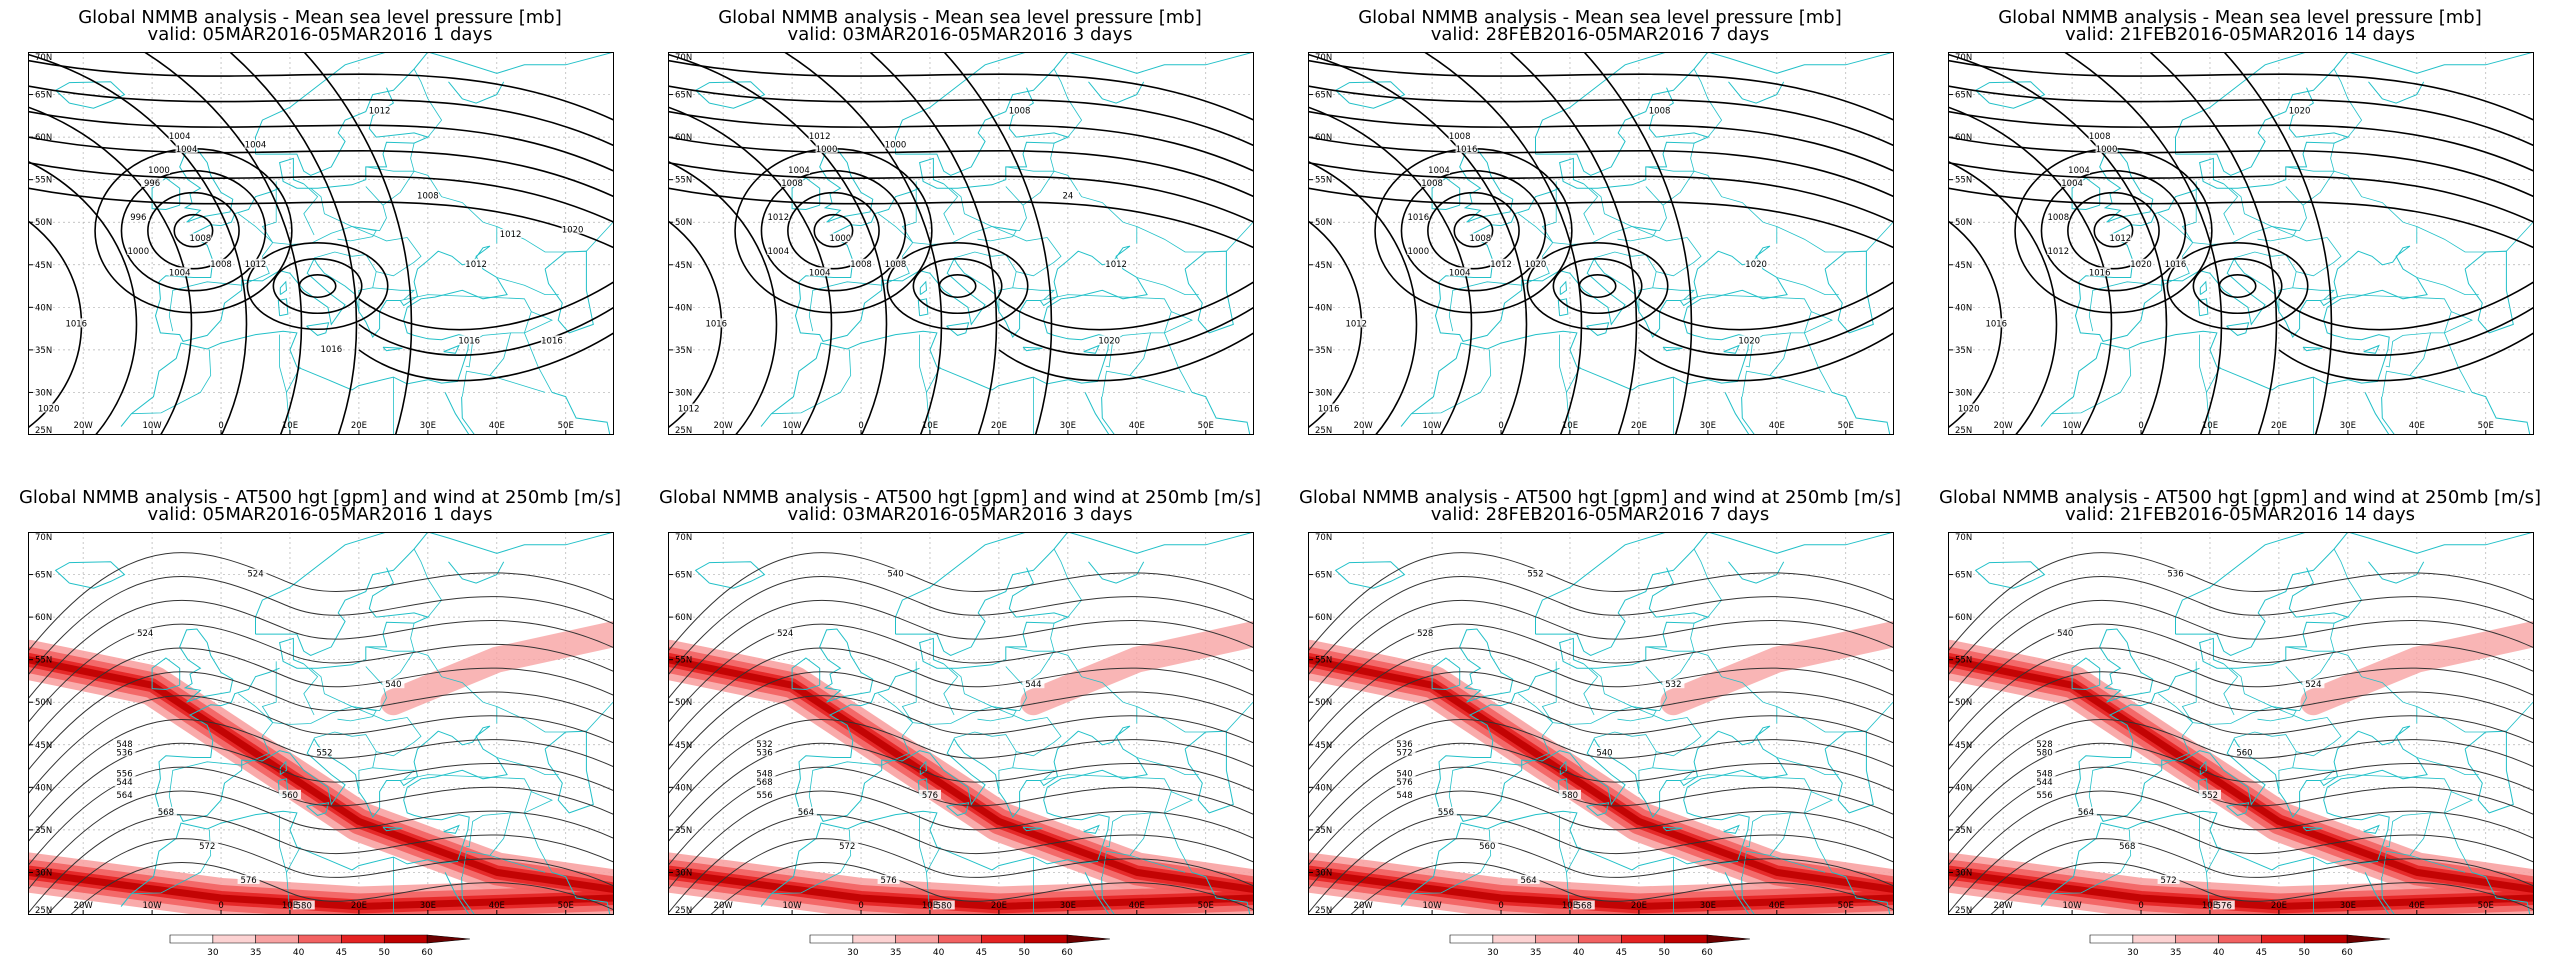  What do you see at coordinates (792, 906) in the screenshot?
I see `lon-tick-label: 10W` at bounding box center [792, 906].